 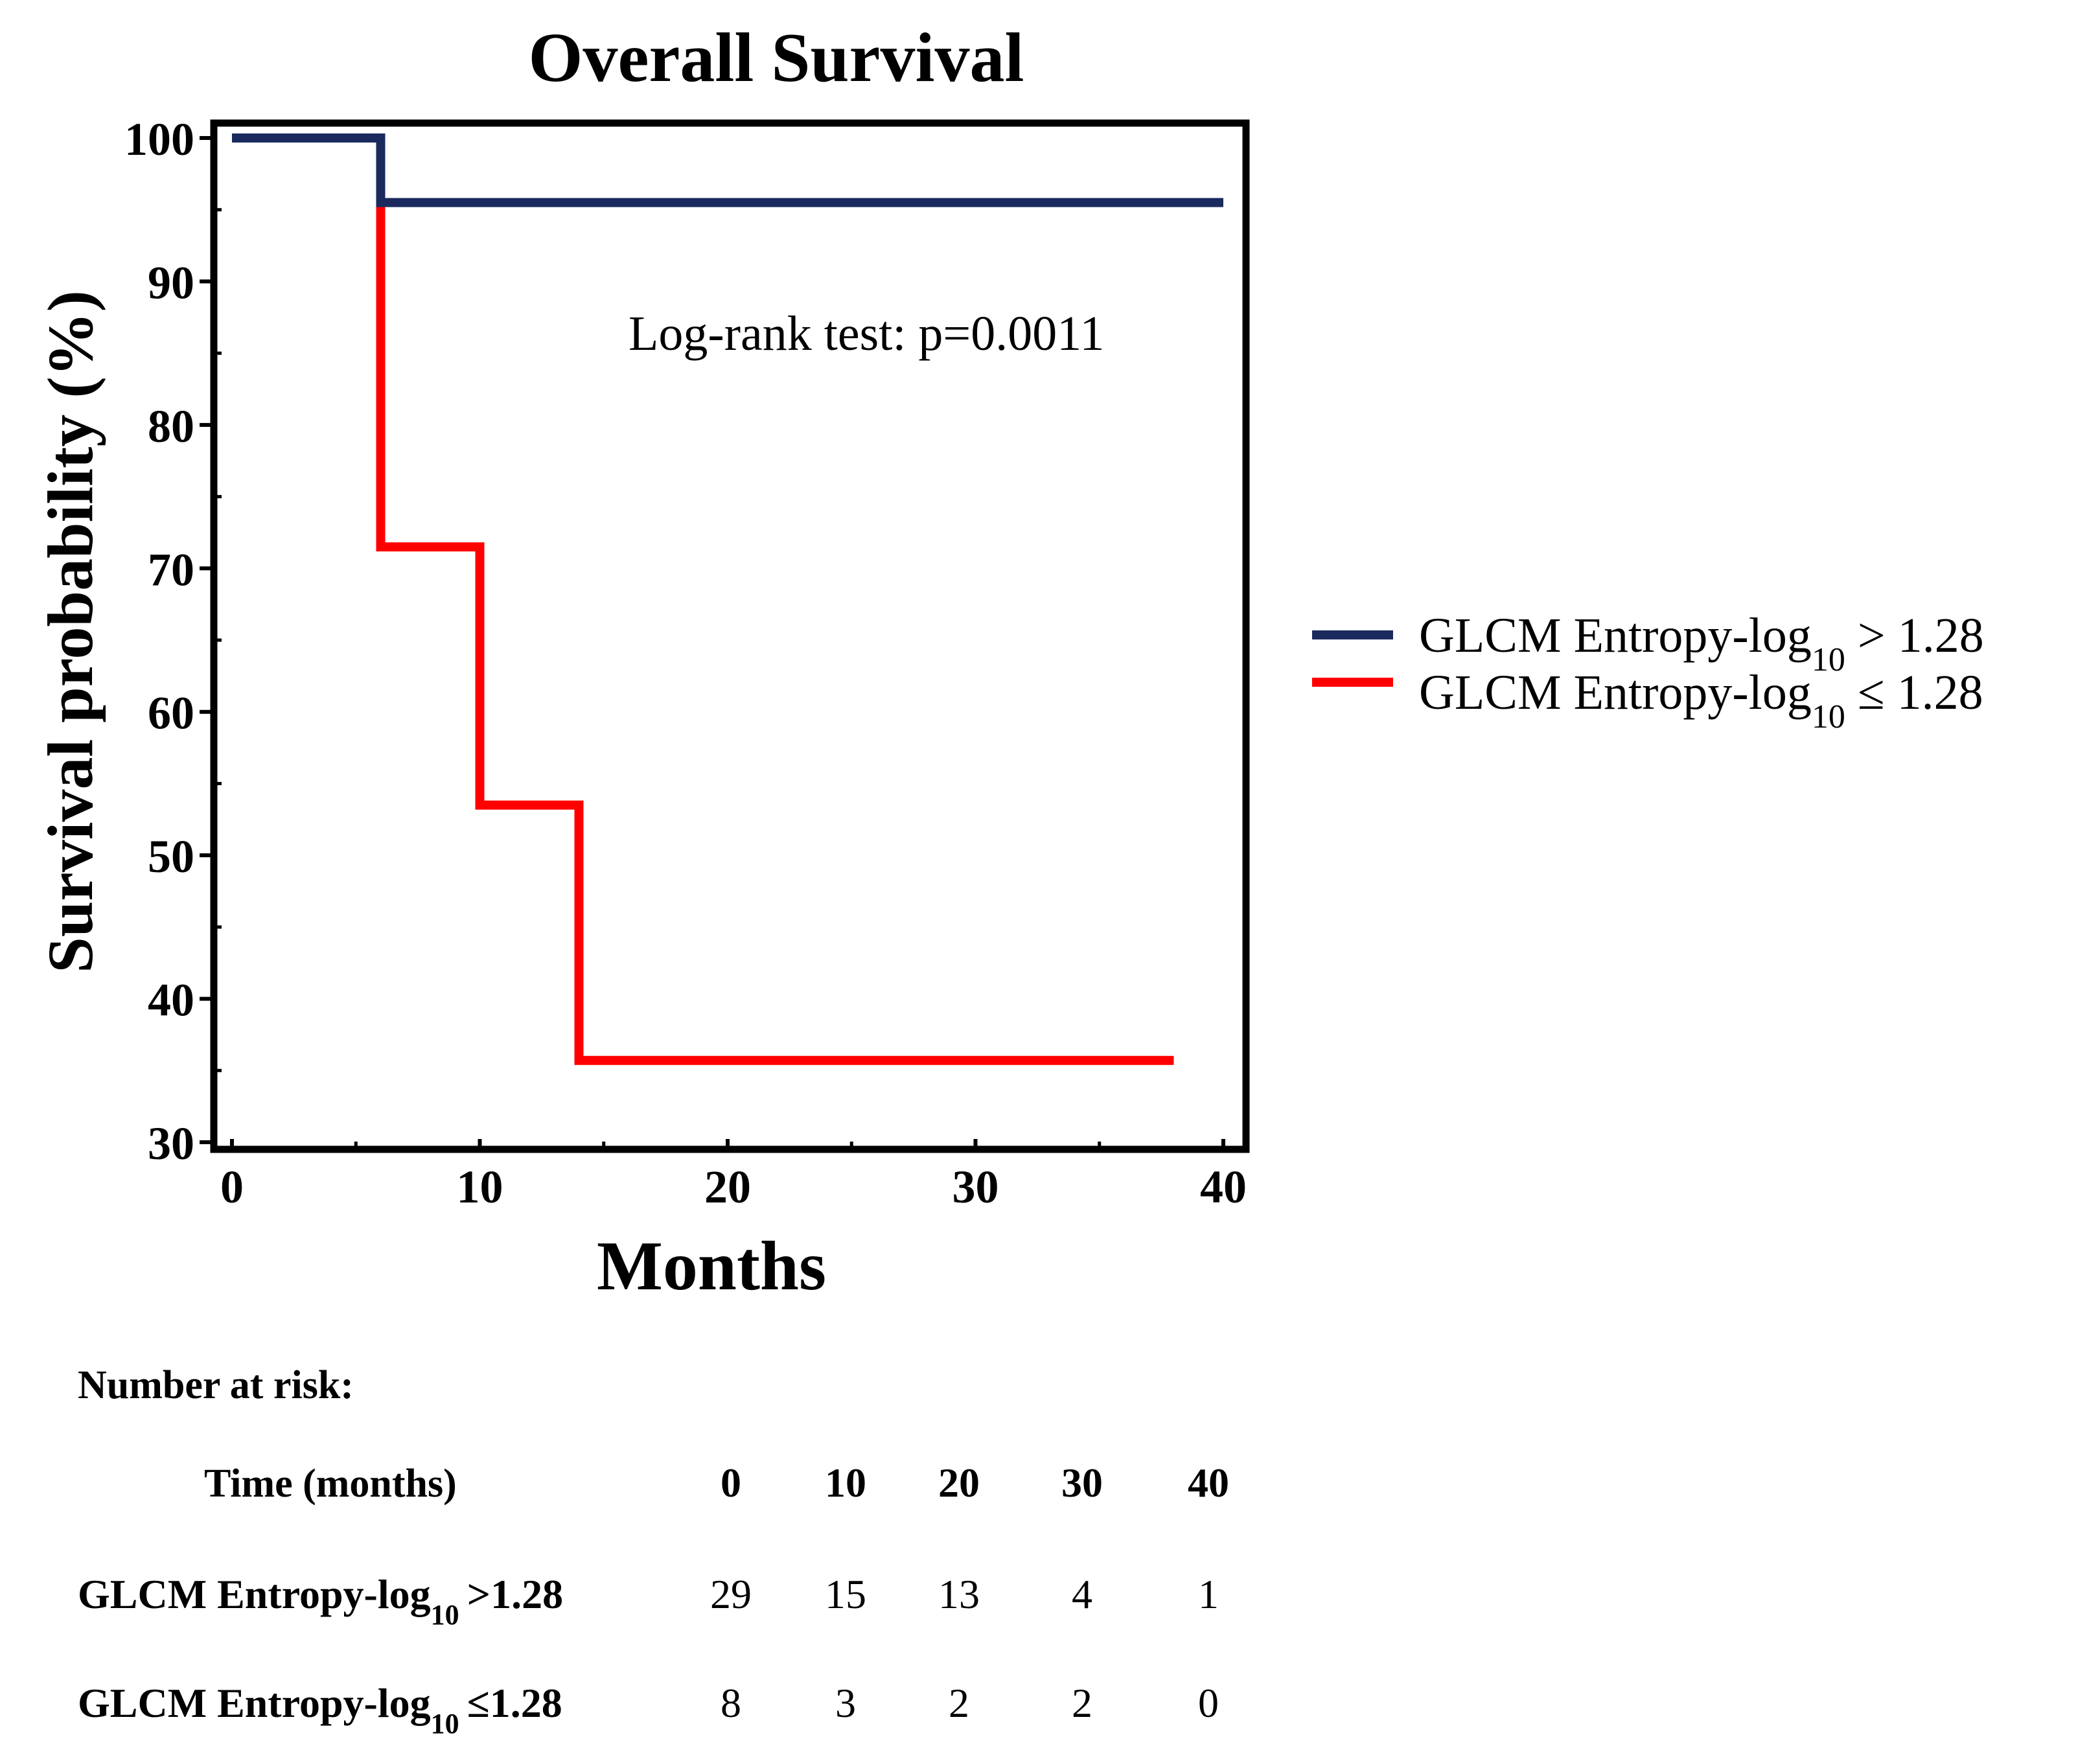 I want to click on risk-row-label-low: GLCM Entropy-log10 ≤1.28, so click(x=320, y=1710).